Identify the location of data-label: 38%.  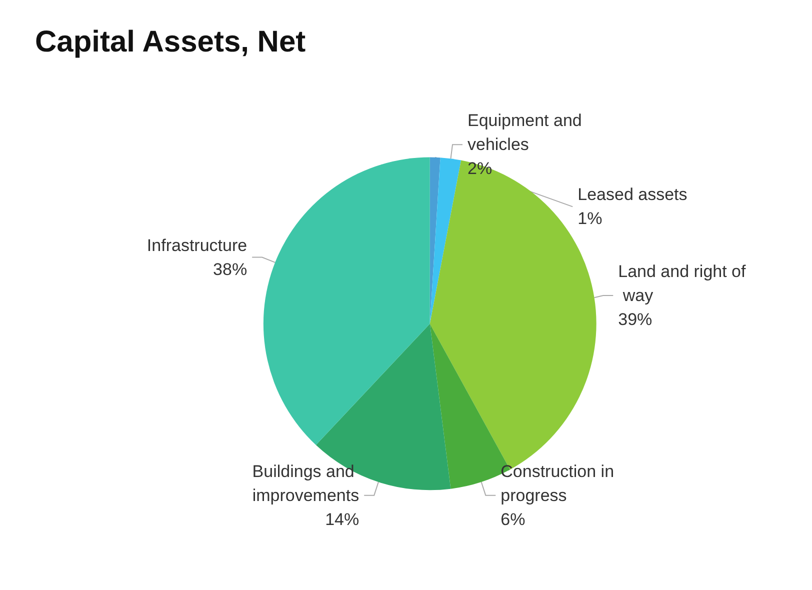
(230, 269).